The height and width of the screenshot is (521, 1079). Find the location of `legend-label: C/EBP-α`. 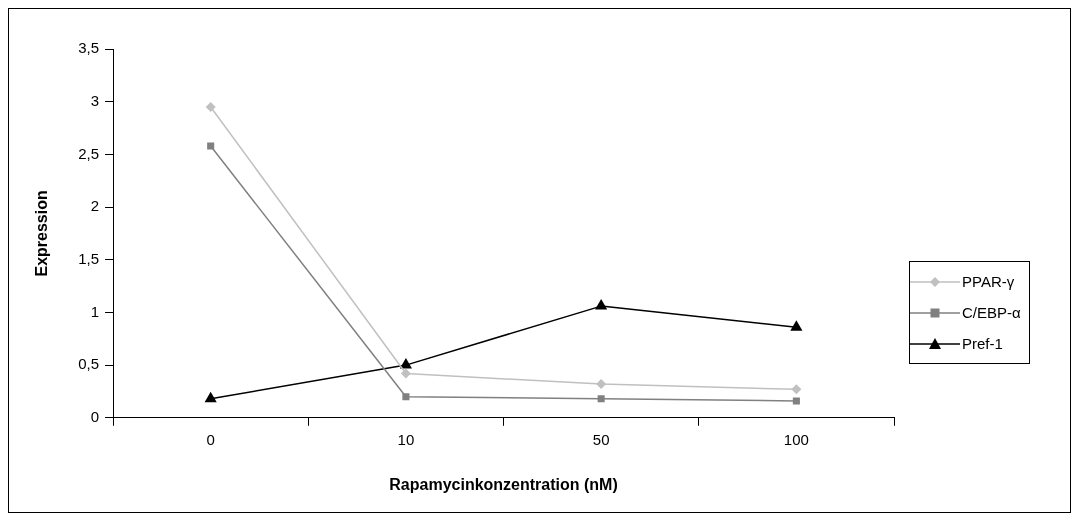

legend-label: C/EBP-α is located at coordinates (991, 312).